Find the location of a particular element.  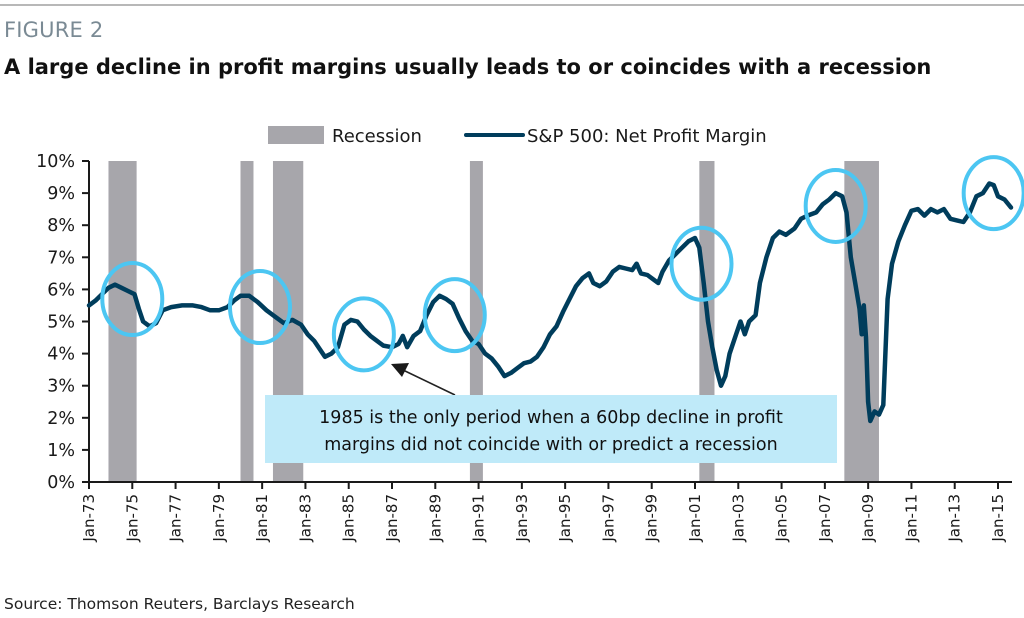

annotation-box is located at coordinates (551, 429).